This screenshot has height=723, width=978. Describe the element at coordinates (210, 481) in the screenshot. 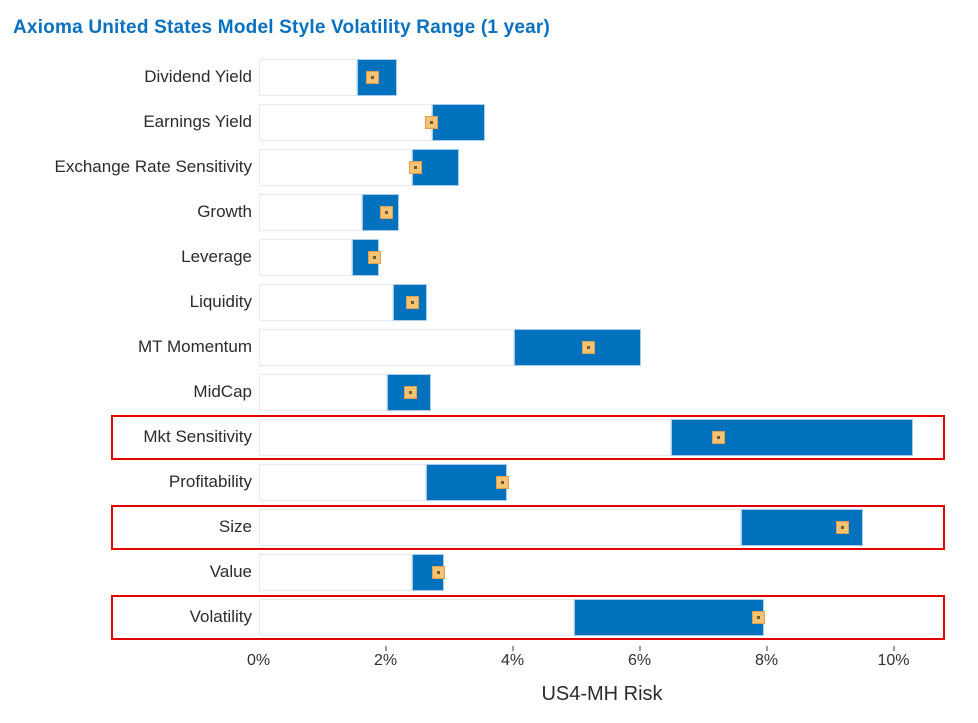

I see `category-label: Profitability` at that location.